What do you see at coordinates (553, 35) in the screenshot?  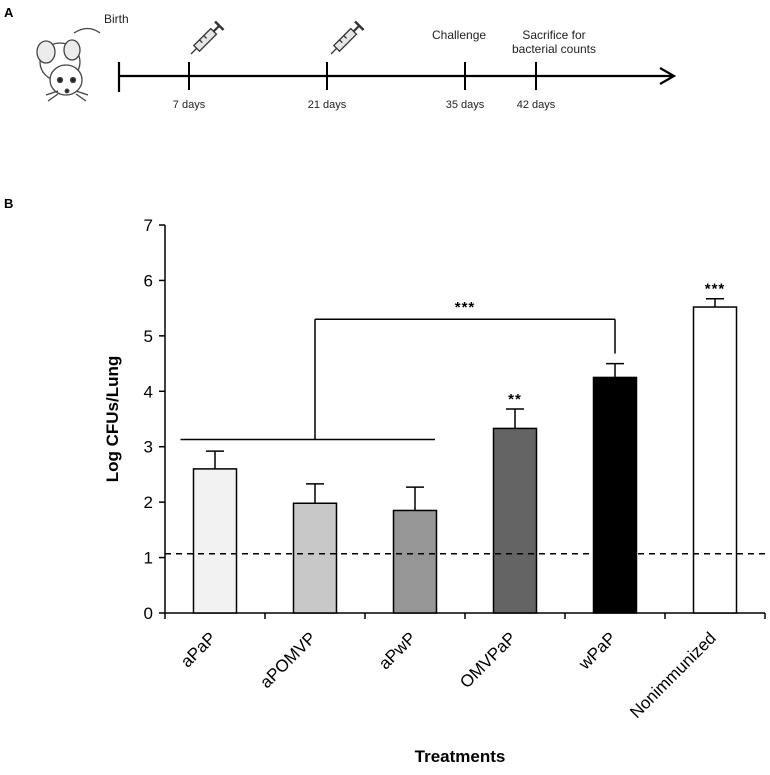 I see `sacrifice-label-line1: Sacrifice for` at bounding box center [553, 35].